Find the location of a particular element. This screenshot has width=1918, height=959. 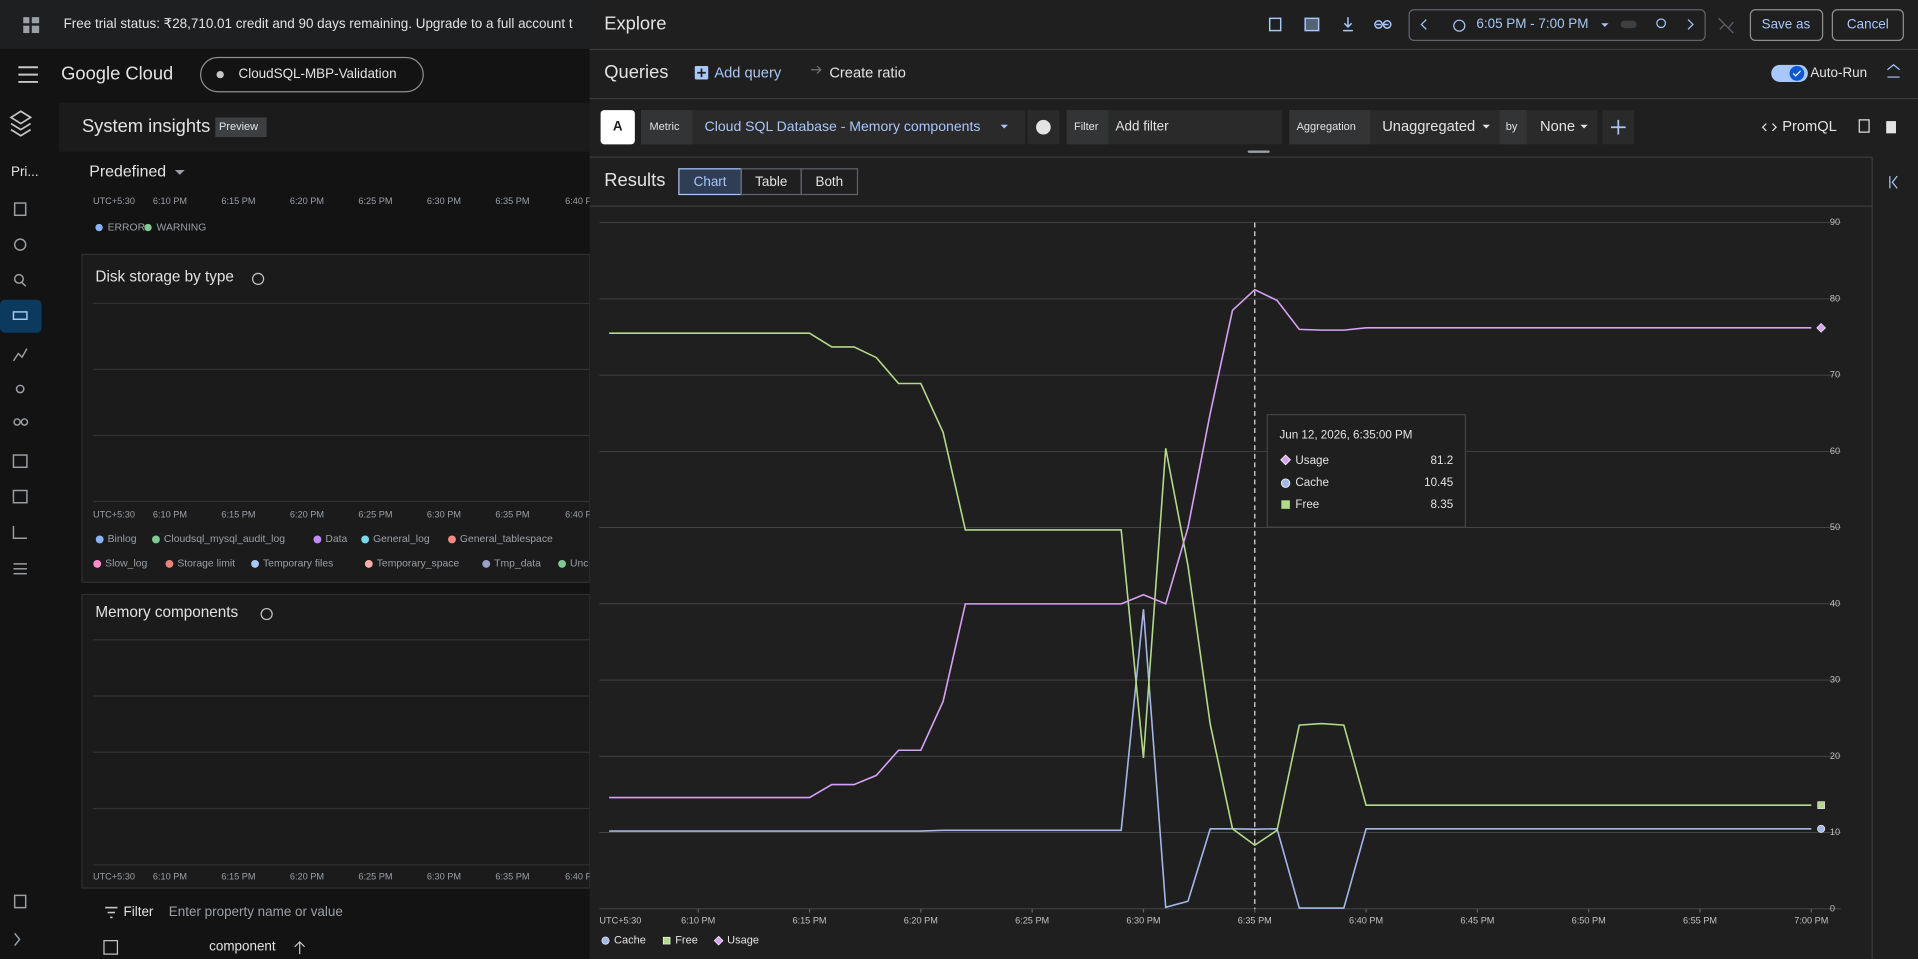

tab-label: Chart is located at coordinates (710, 181).